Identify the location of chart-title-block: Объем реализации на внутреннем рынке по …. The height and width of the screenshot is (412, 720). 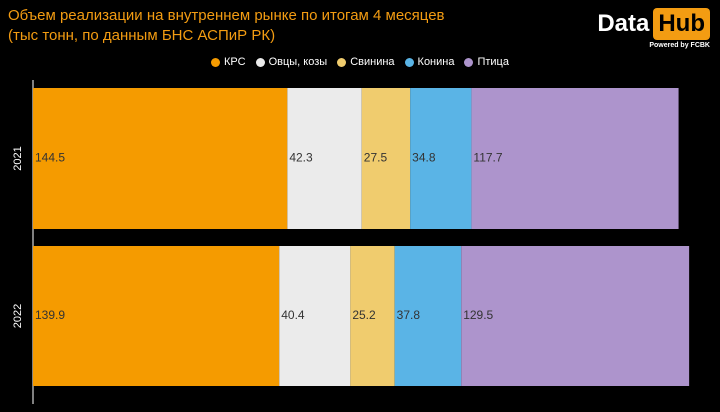
(226, 26).